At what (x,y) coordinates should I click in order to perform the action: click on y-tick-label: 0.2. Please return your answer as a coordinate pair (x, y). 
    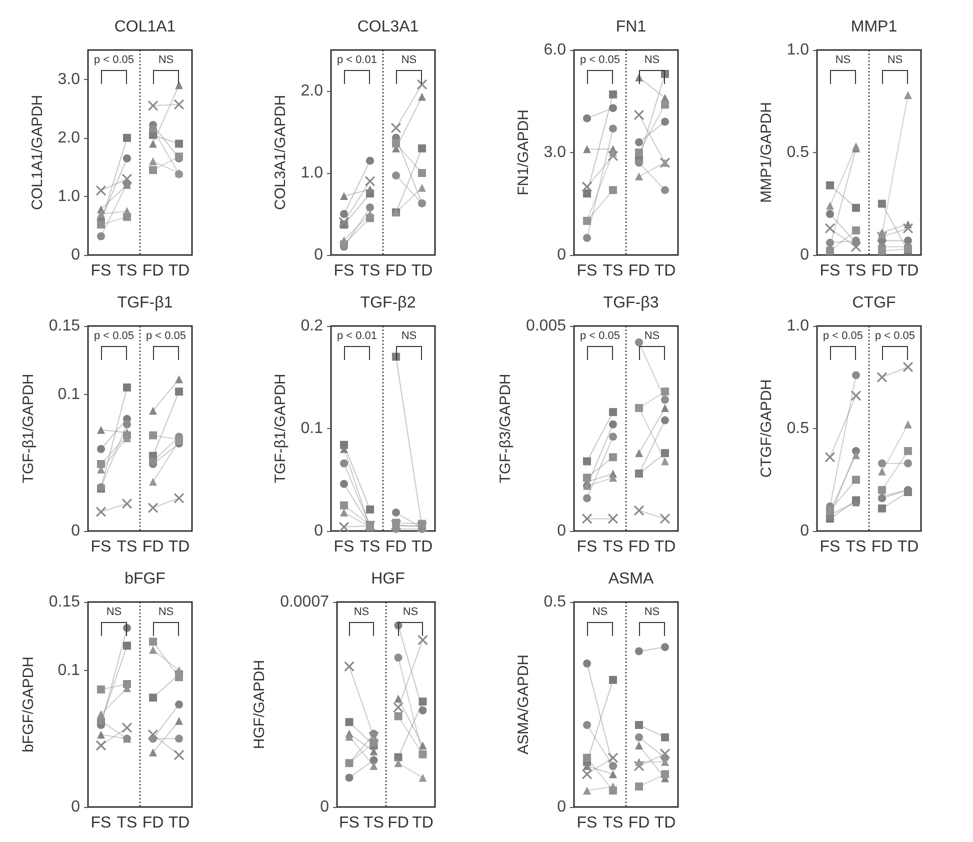
    Looking at the image, I should click on (312, 326).